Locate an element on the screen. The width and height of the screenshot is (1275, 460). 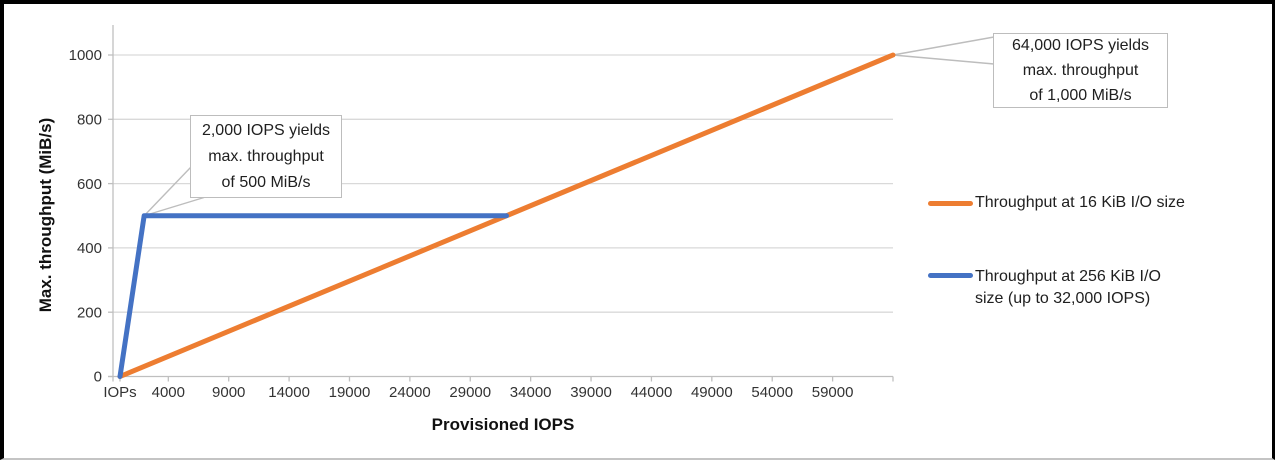
x-tick-label: 59000 is located at coordinates (833, 392).